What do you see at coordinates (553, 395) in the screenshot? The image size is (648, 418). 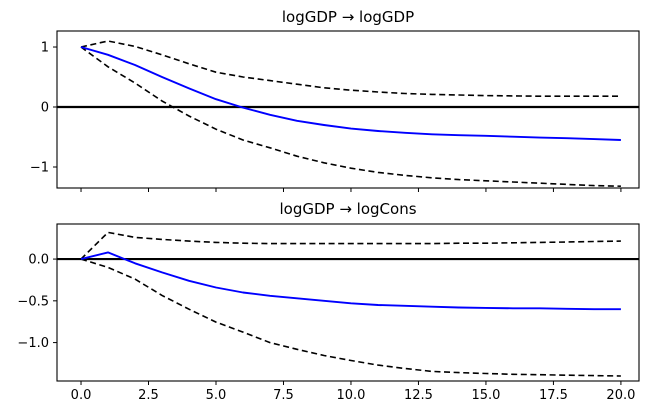 I see `x-tick-label: 17.5` at bounding box center [553, 395].